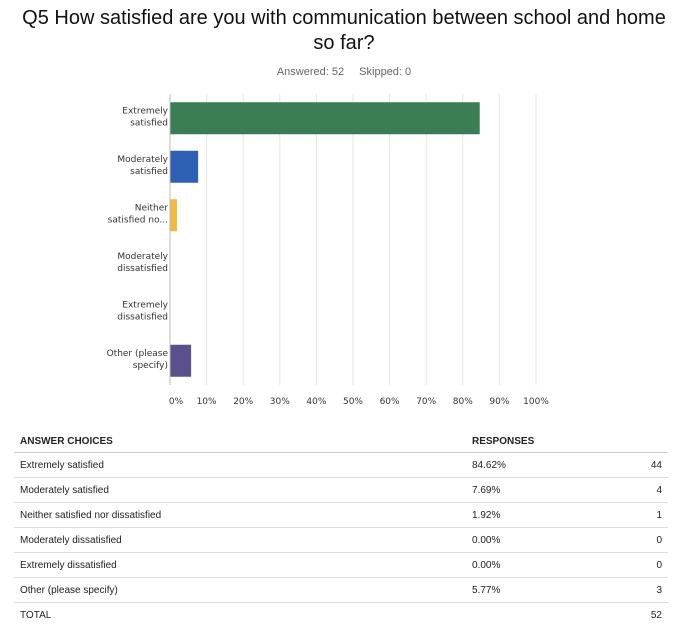 The height and width of the screenshot is (629, 688). I want to click on x-tick-label: 40%, so click(316, 402).